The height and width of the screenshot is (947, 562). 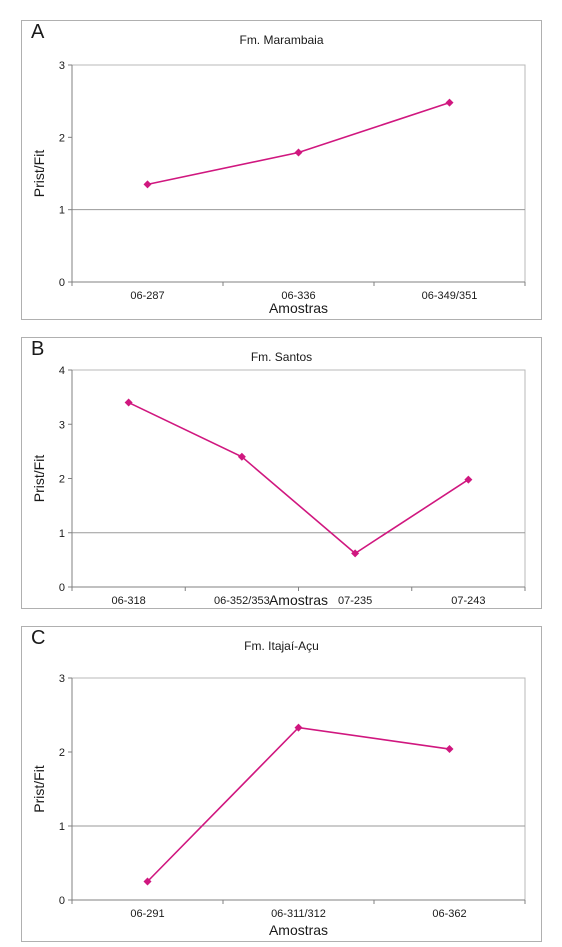 What do you see at coordinates (38, 349) in the screenshot?
I see `panel-letter: B` at bounding box center [38, 349].